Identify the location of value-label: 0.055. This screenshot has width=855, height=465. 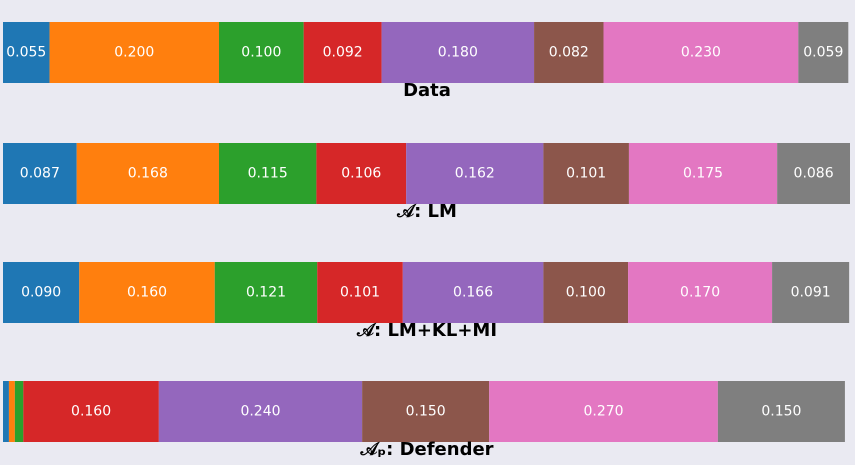
(26, 53).